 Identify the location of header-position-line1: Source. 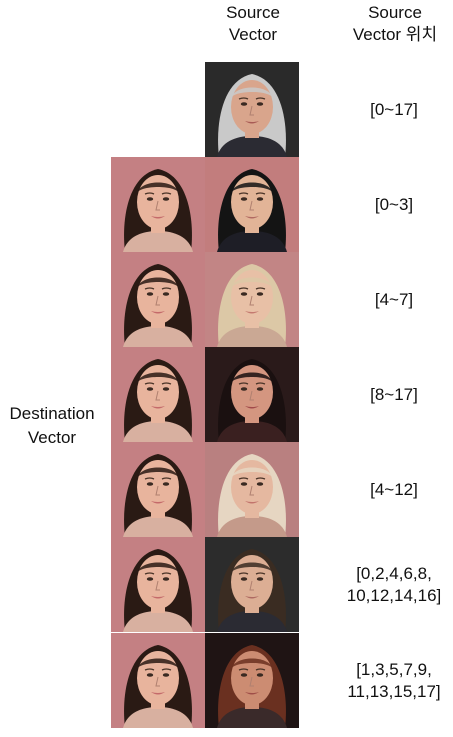
(395, 12).